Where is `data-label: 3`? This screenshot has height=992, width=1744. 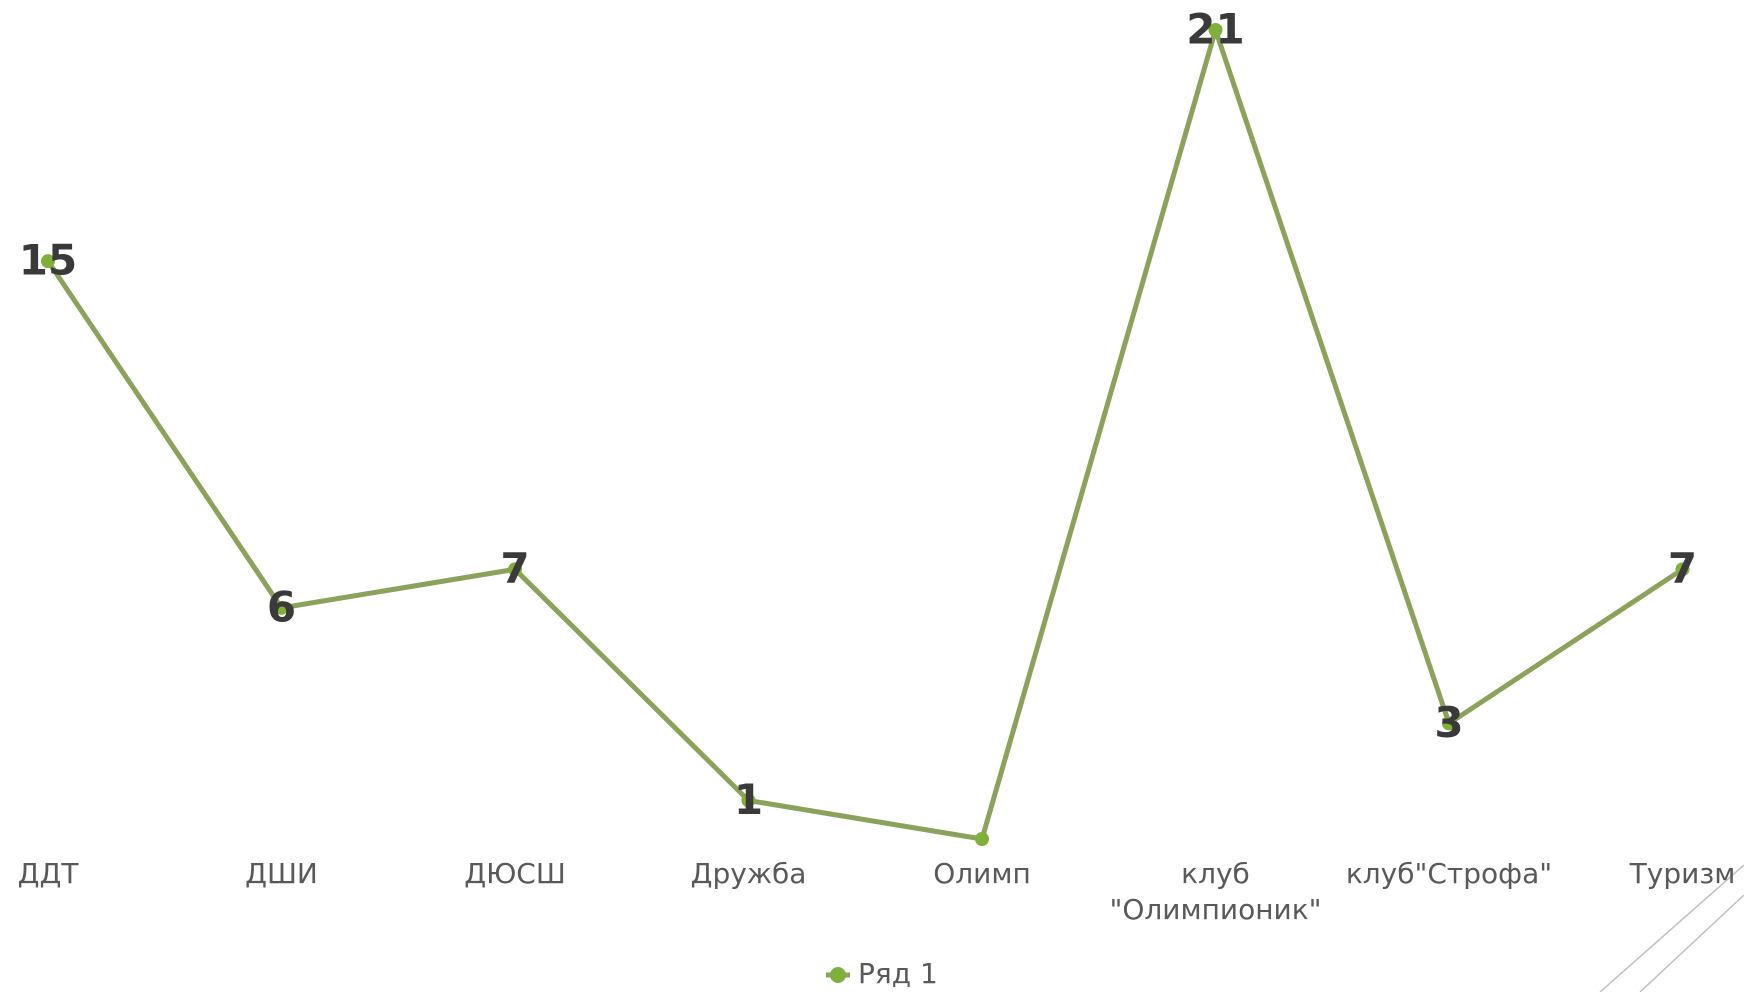 data-label: 3 is located at coordinates (1448, 722).